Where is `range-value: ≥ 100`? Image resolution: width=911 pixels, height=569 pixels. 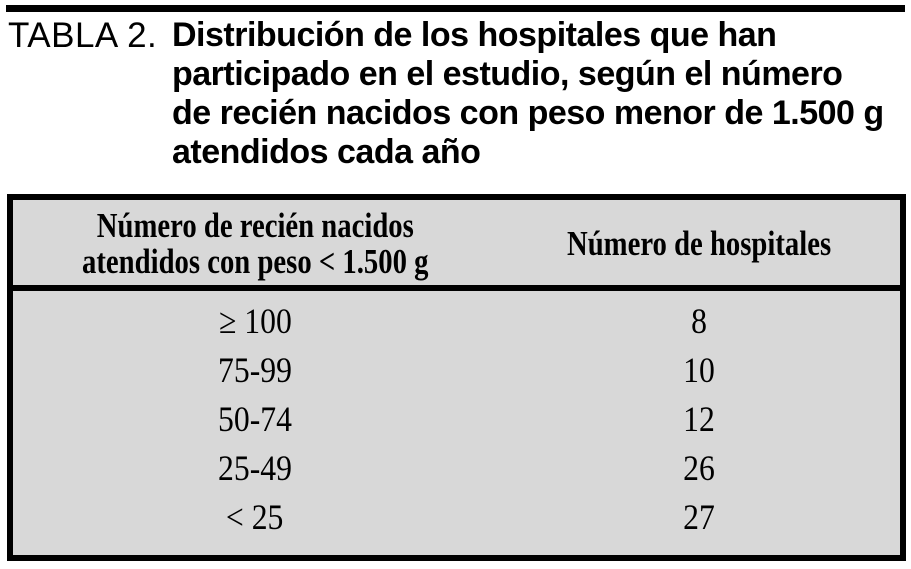 range-value: ≥ 100 is located at coordinates (255, 320).